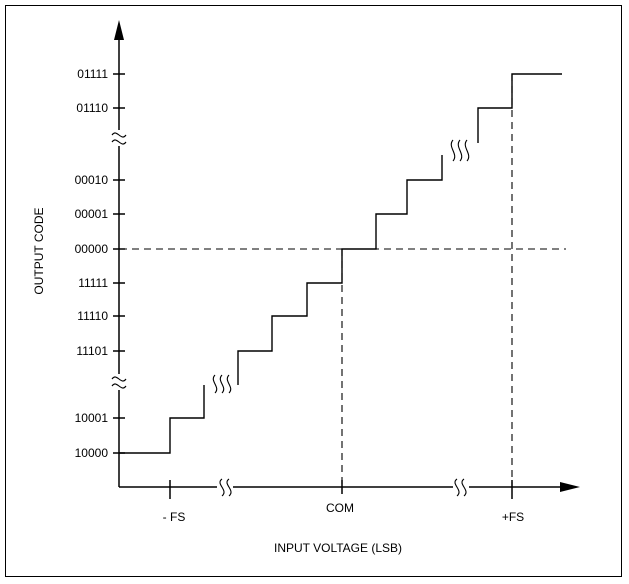 Image resolution: width=629 pixels, height=584 pixels. Describe the element at coordinates (461, 487) in the screenshot. I see `x-axis-break-right` at that location.